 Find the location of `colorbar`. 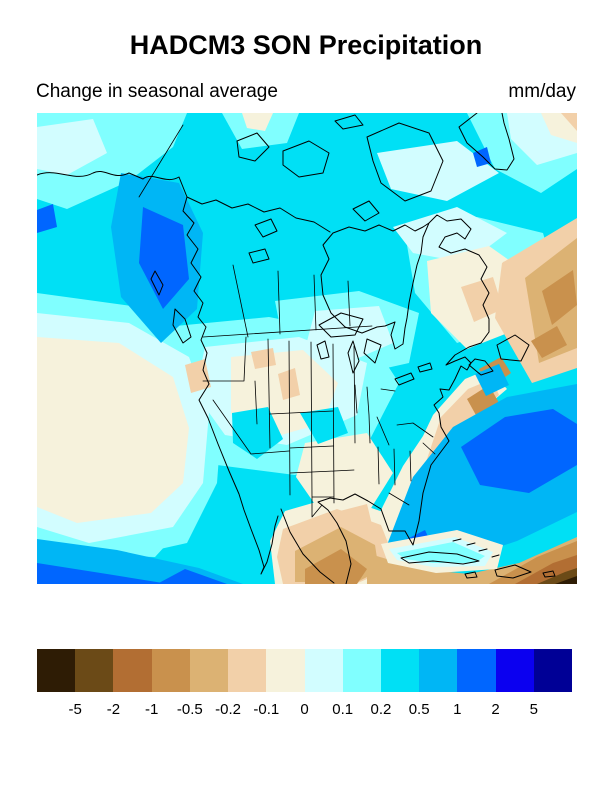

colorbar is located at coordinates (305, 670).